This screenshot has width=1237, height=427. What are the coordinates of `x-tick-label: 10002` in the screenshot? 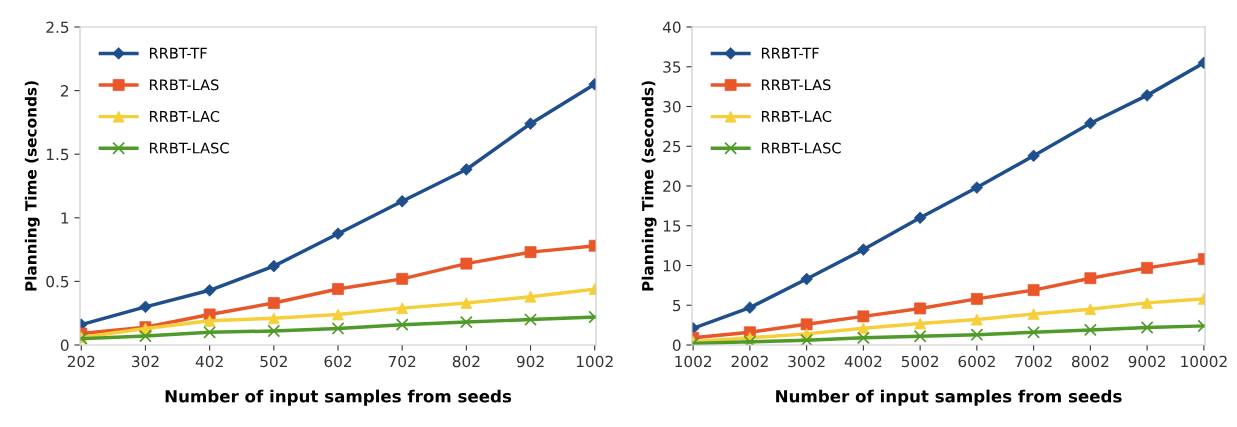 It's located at (1204, 361).